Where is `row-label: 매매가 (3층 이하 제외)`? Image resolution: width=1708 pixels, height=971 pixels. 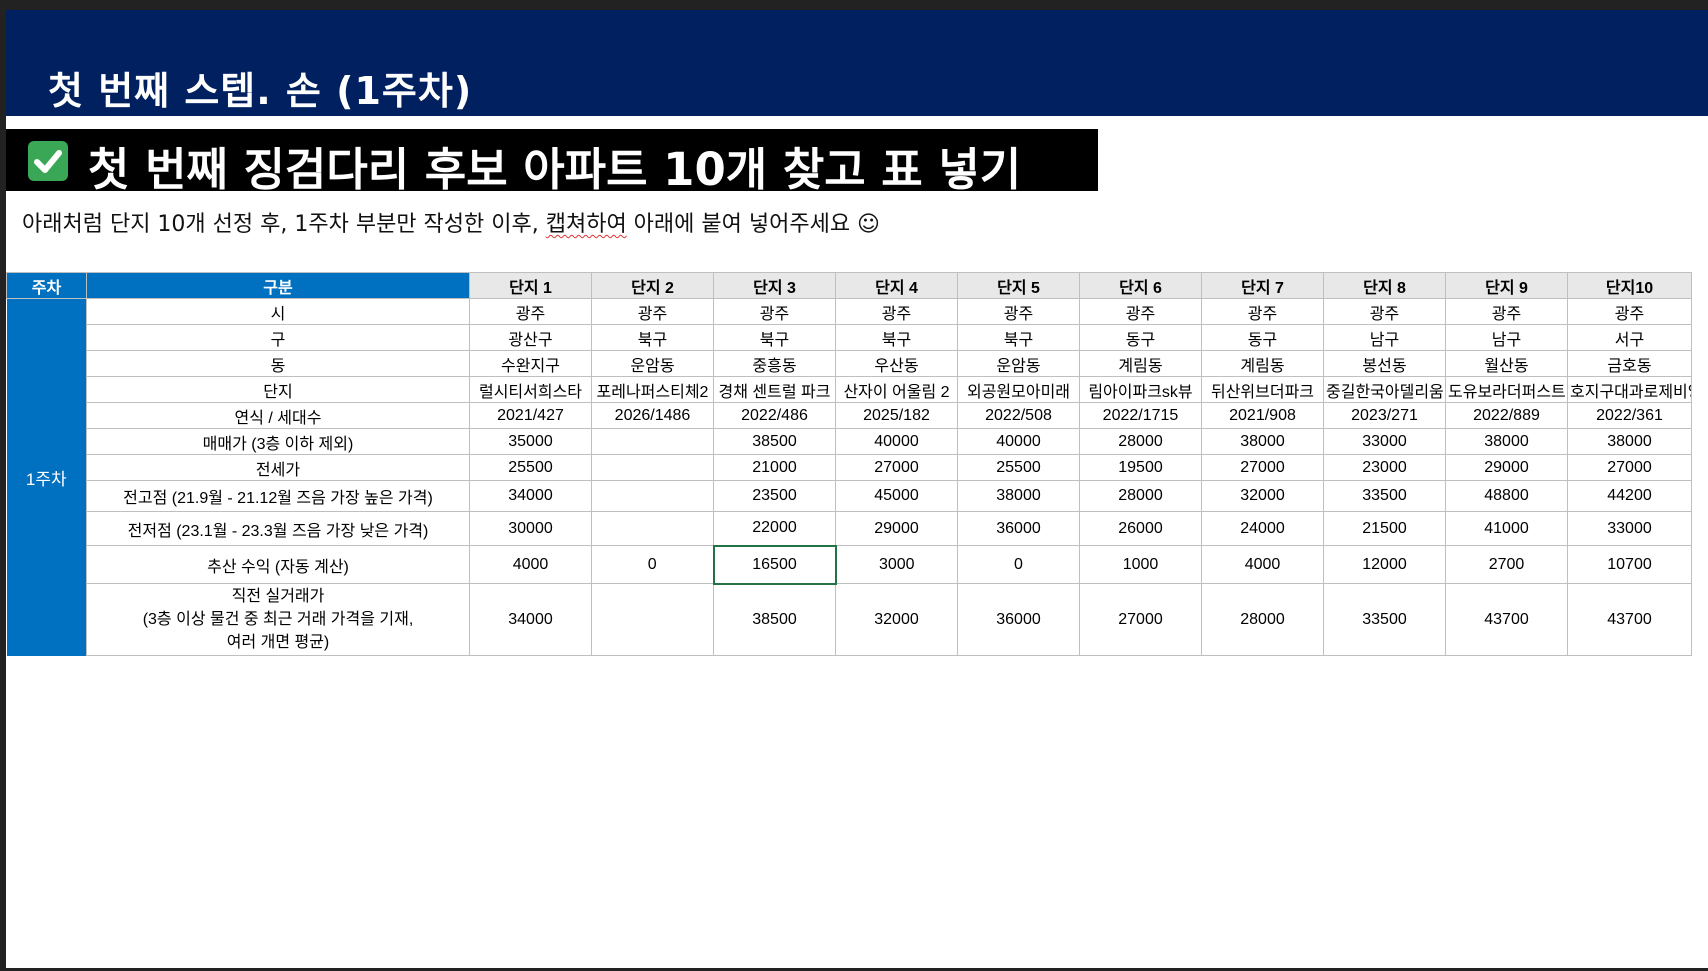 row-label: 매매가 (3층 이하 제외) is located at coordinates (278, 441).